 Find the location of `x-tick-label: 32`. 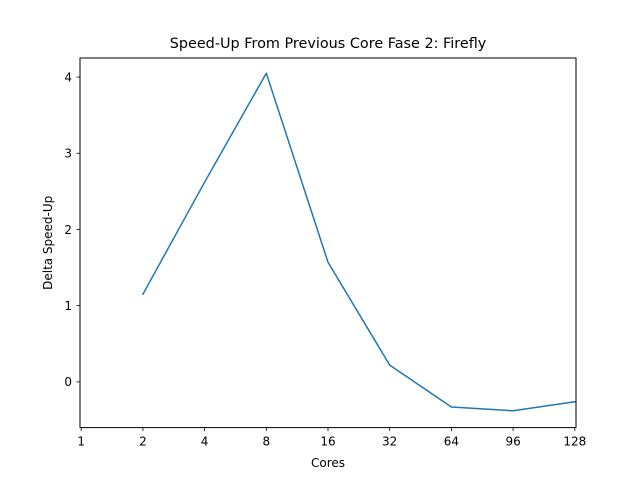

x-tick-label: 32 is located at coordinates (389, 442).